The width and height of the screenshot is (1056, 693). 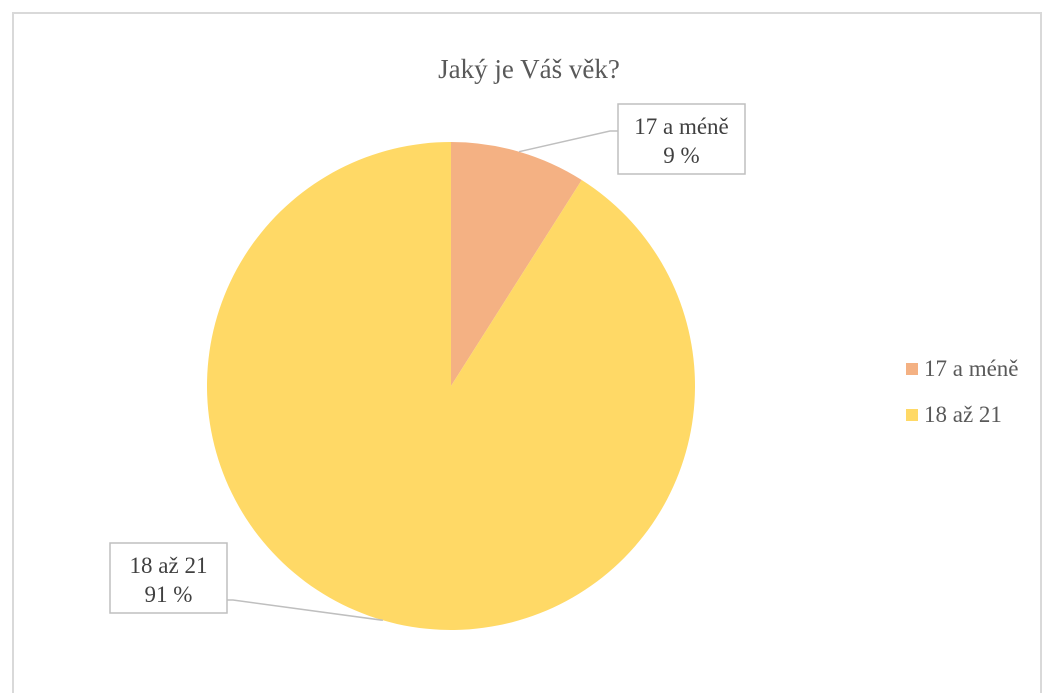 What do you see at coordinates (169, 565) in the screenshot?
I see `data-label-category: 18 až 21` at bounding box center [169, 565].